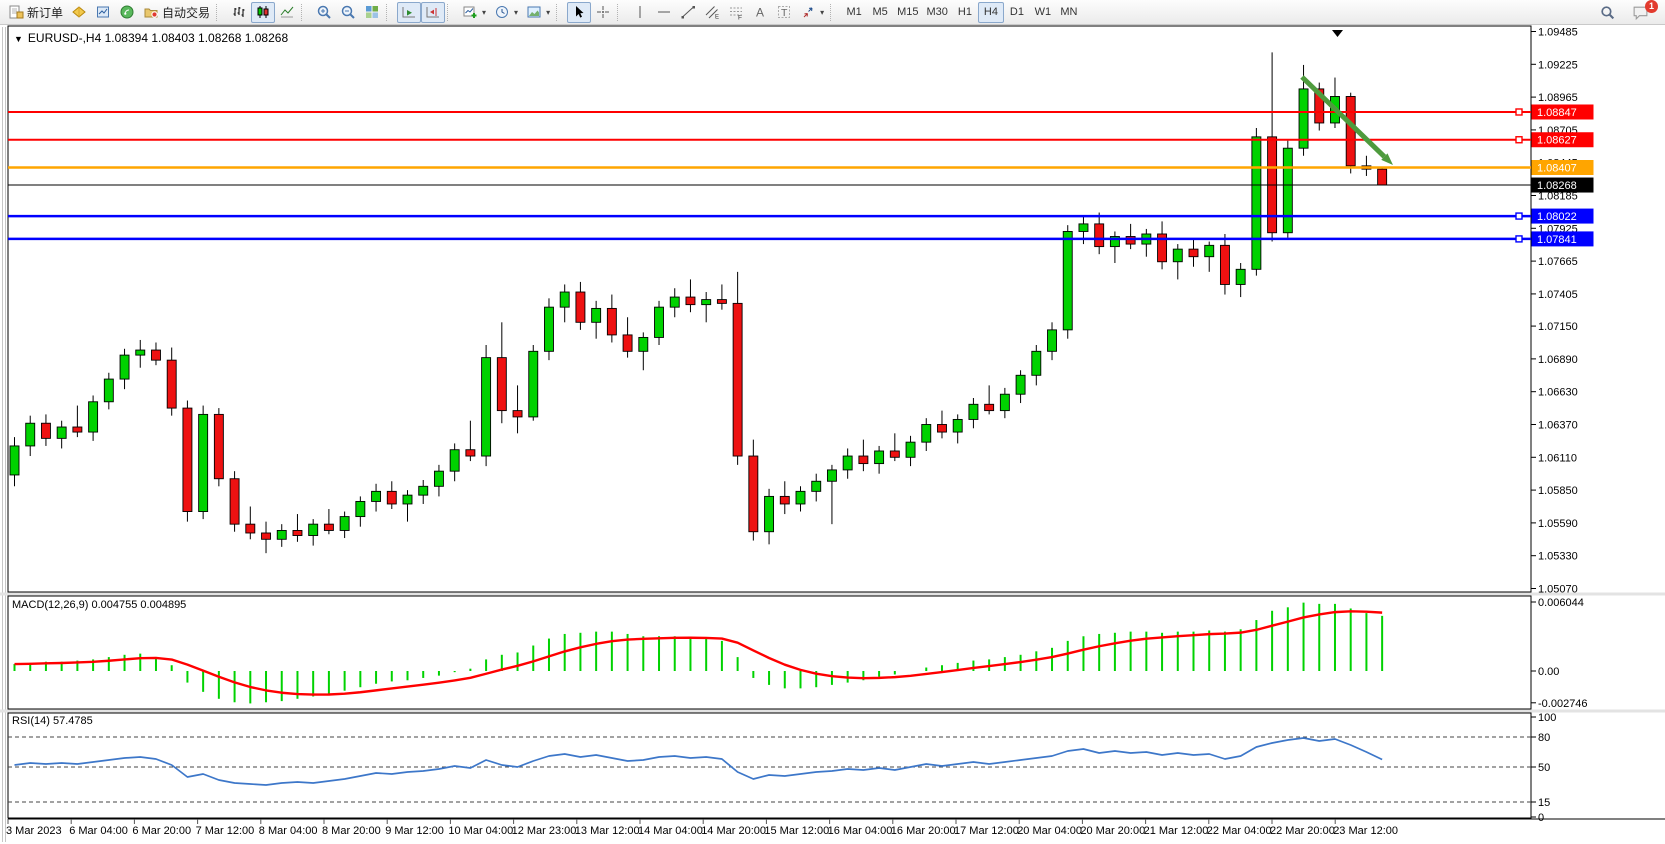 This screenshot has width=1665, height=844. What do you see at coordinates (506, 12) in the screenshot?
I see `periods-button: ▾` at bounding box center [506, 12].